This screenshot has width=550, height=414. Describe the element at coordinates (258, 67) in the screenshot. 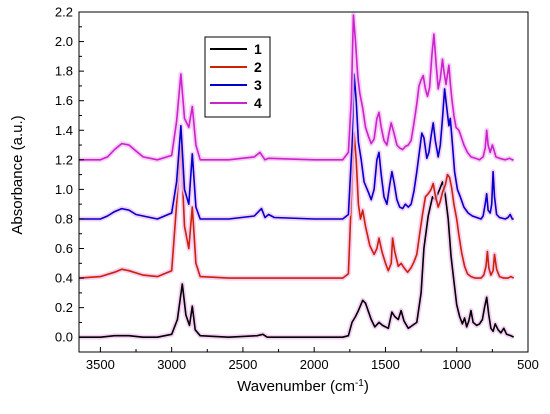

I see `legend-label-2: 2` at that location.